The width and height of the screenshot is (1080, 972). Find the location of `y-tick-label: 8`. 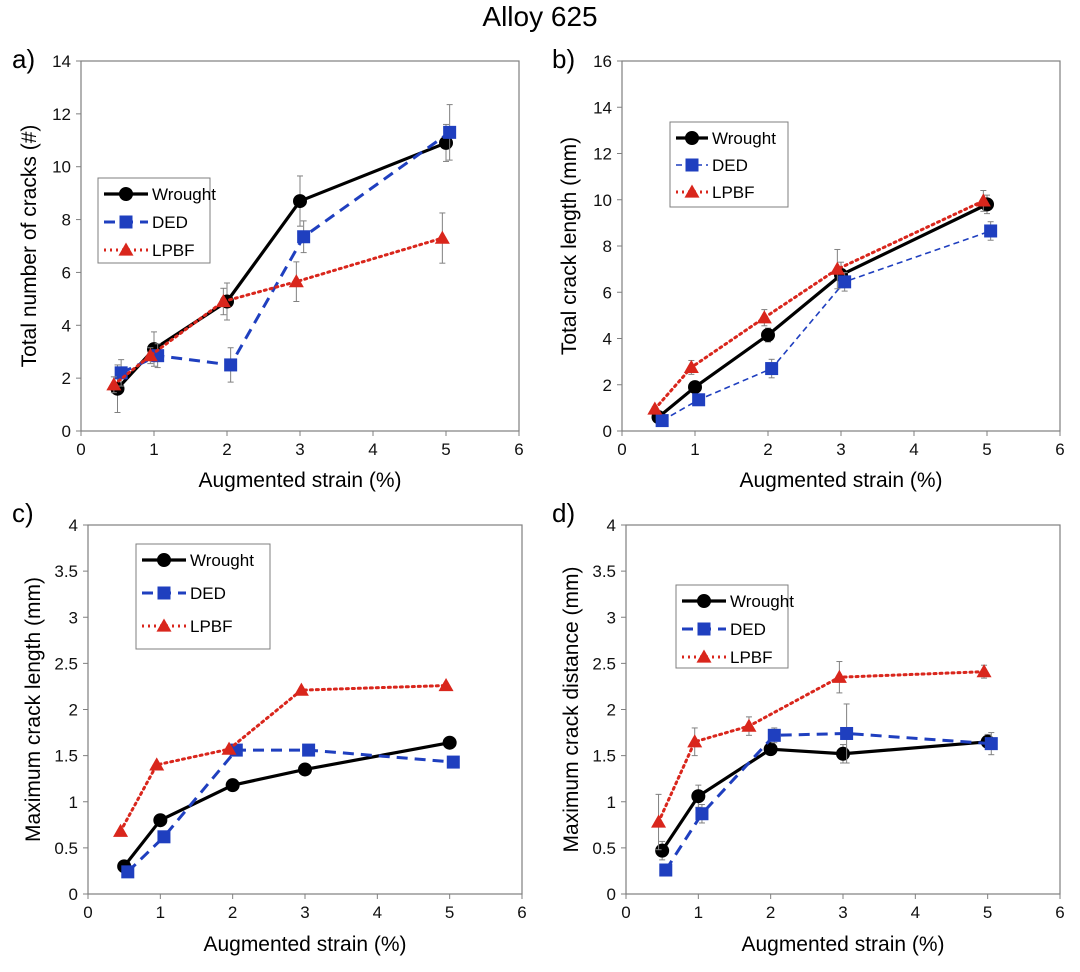

y-tick-label: 8 is located at coordinates (607, 246).